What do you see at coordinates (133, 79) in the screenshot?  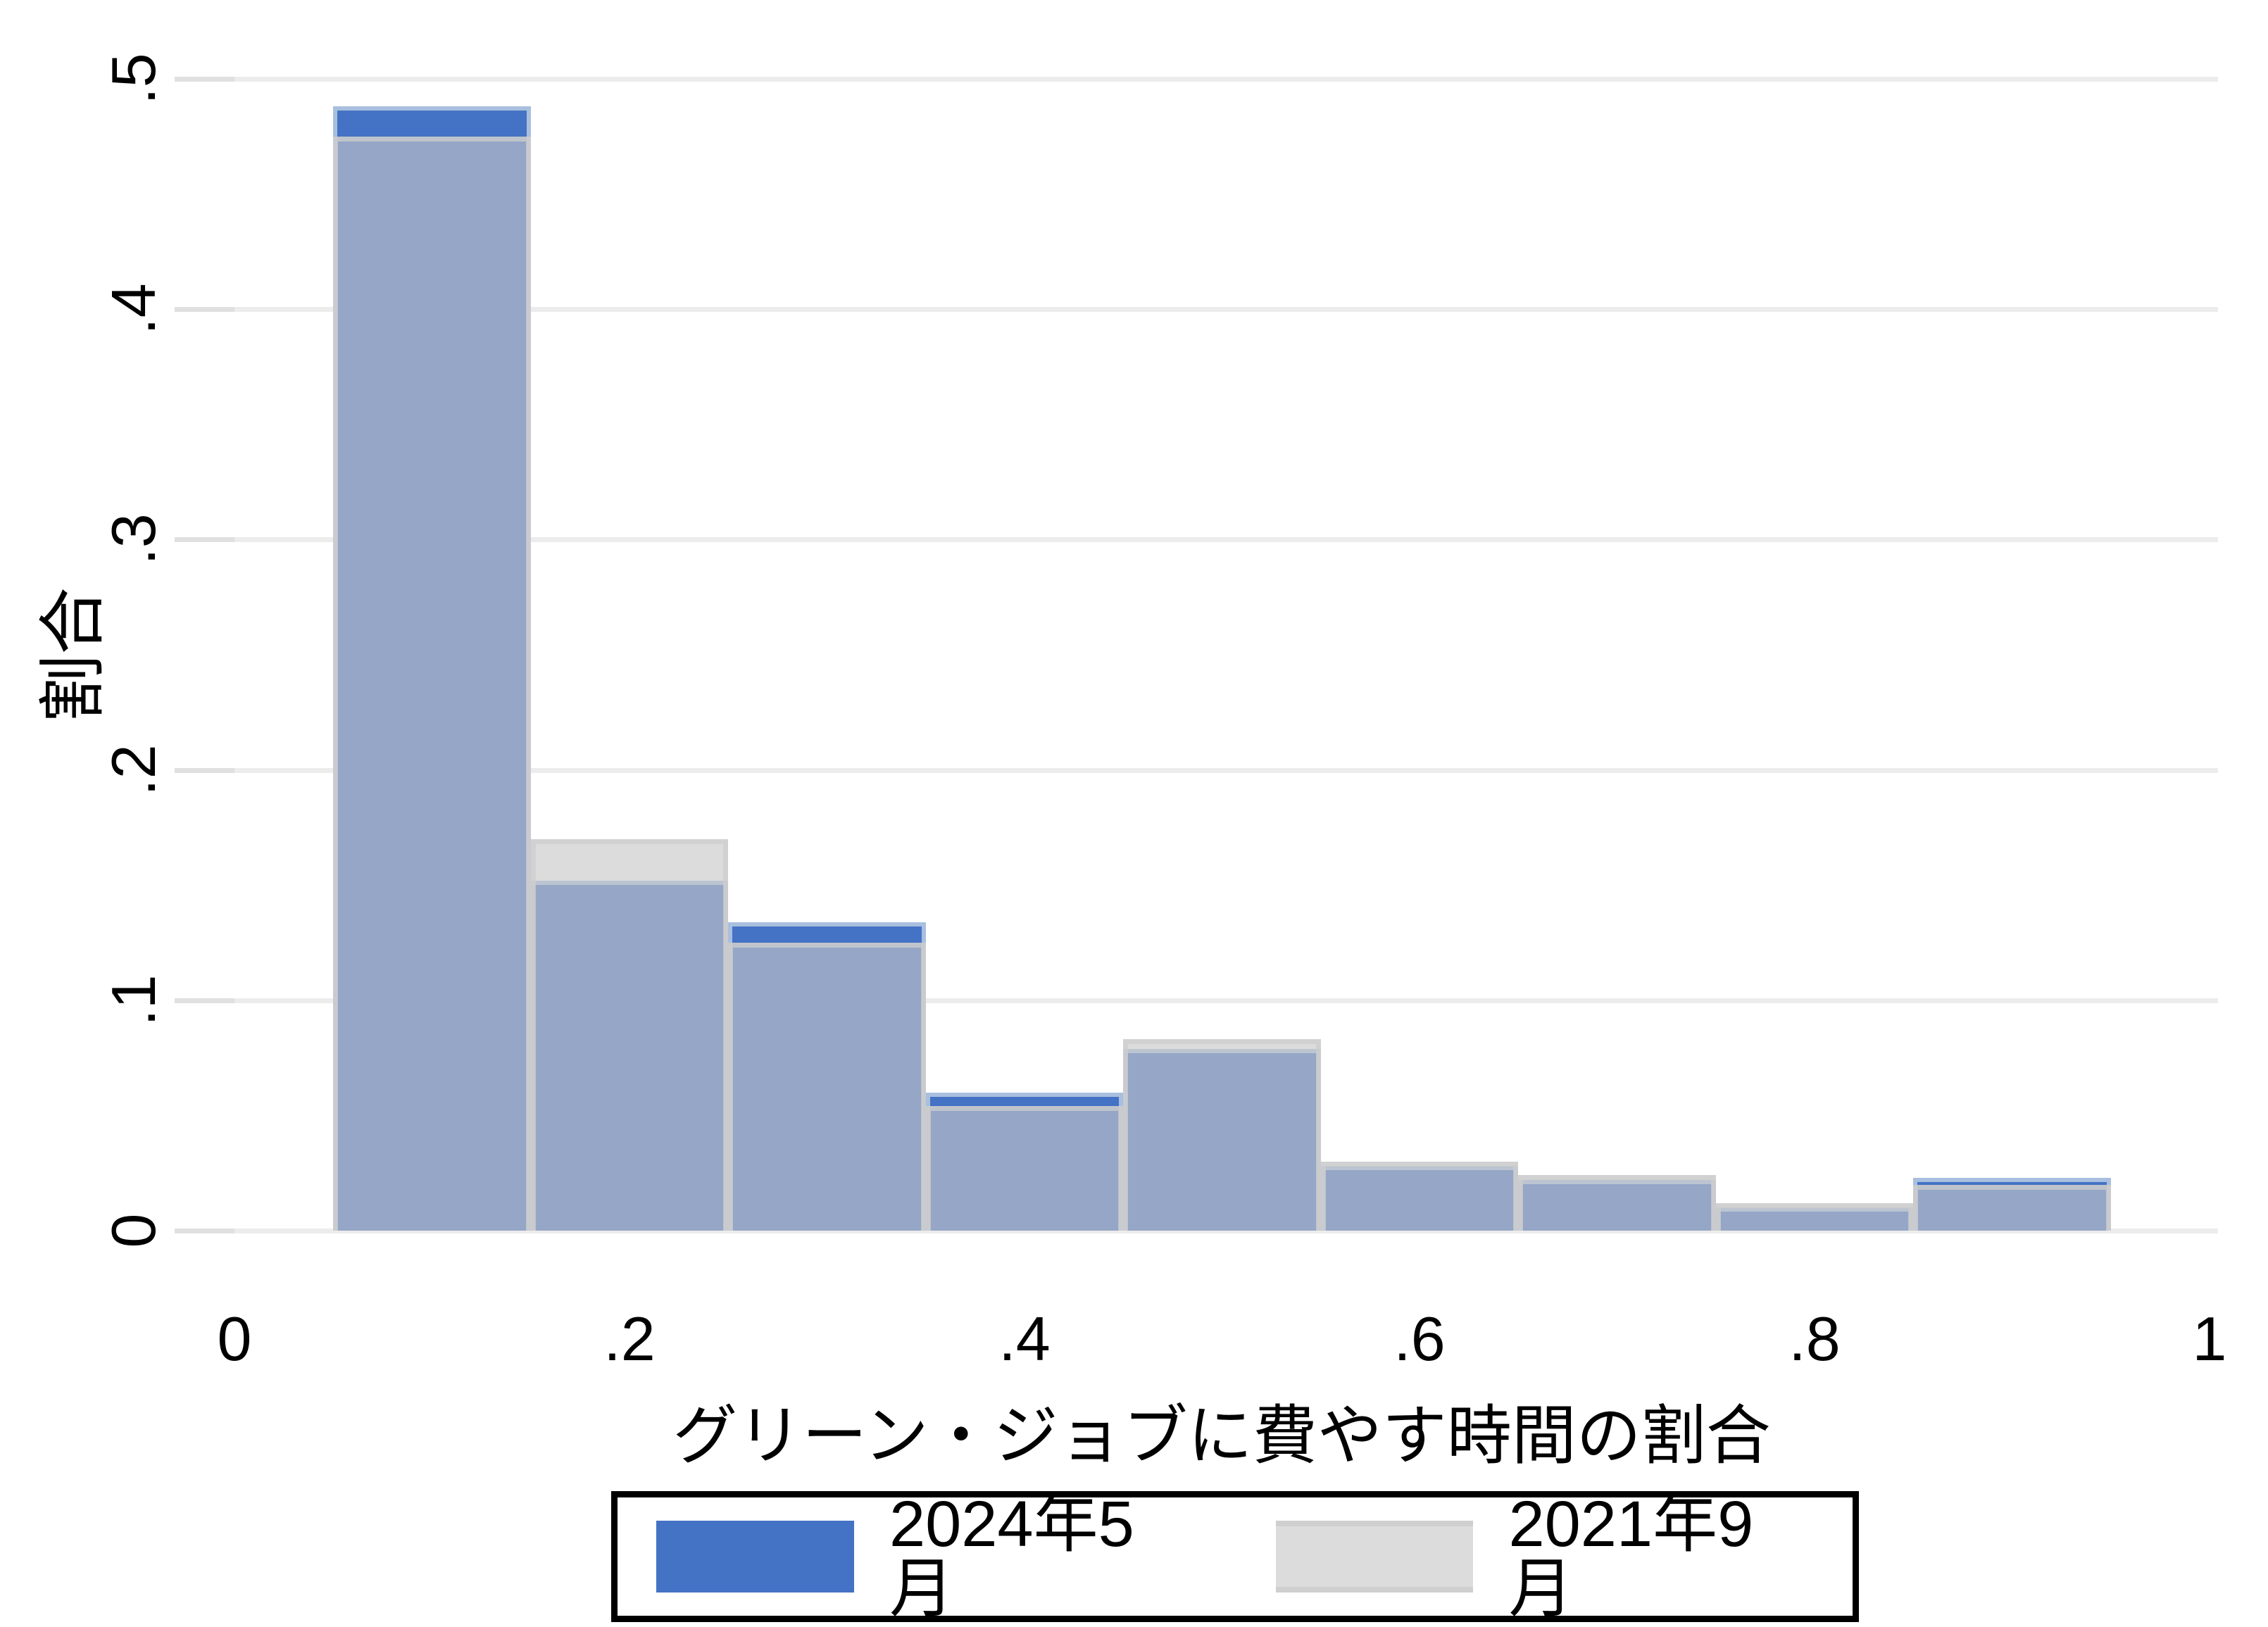 I see `y-tick-label: .5` at bounding box center [133, 79].